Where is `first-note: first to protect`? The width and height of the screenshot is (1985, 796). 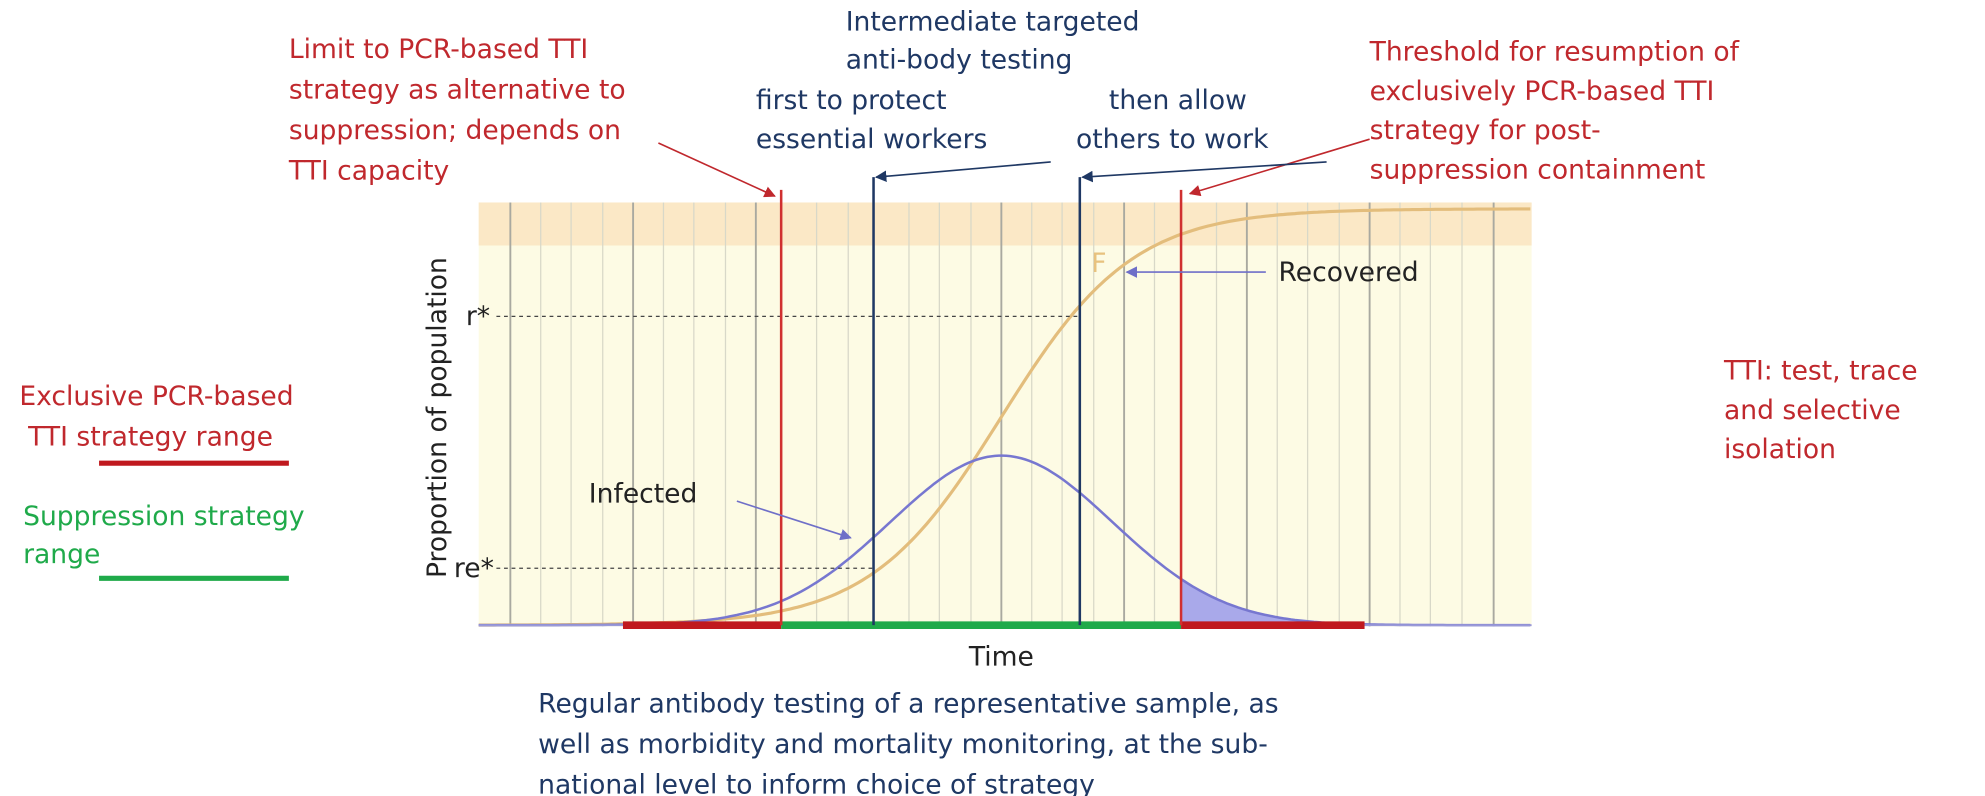
first-note: first to protect is located at coordinates (851, 100).